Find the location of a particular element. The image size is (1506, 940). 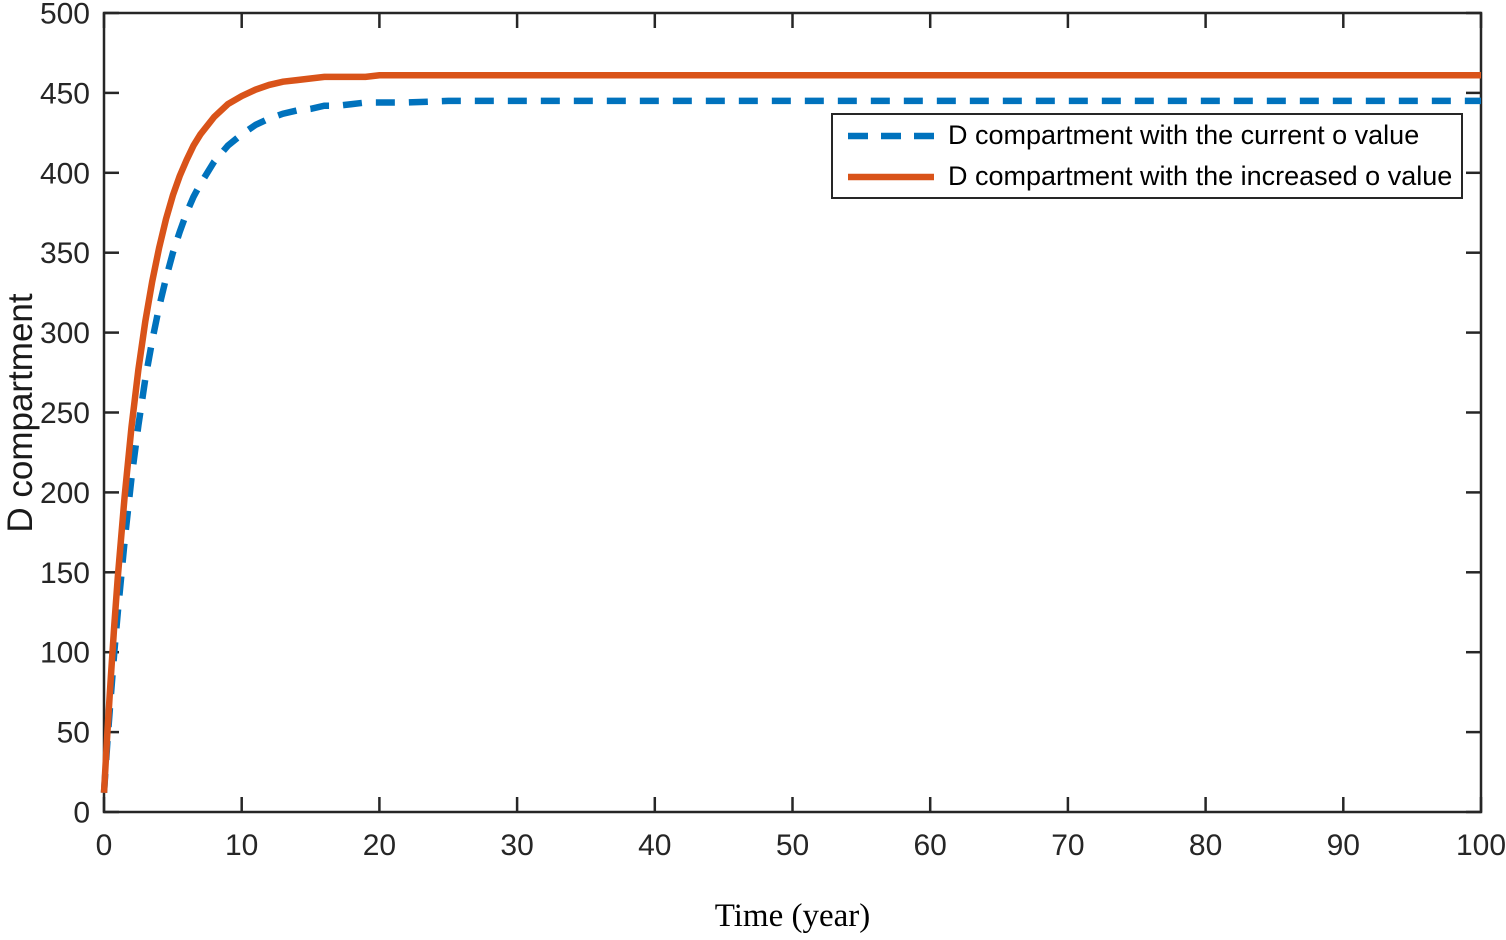

legend-item-current: D compartment with the current o value is located at coordinates (1154, 135).